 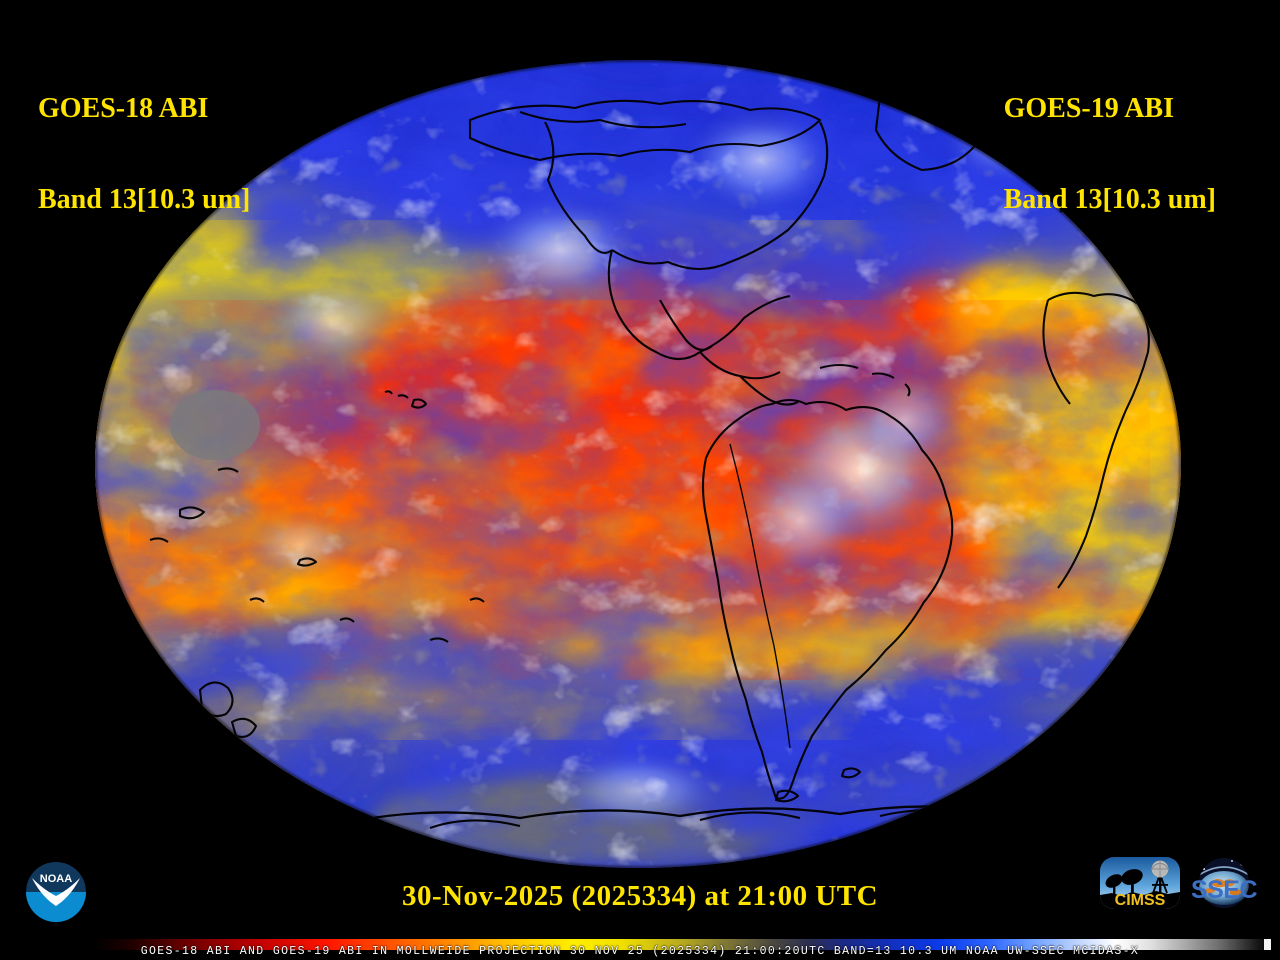 I want to click on right-band-name: Band 13[10.3 um], so click(x=1109, y=200).